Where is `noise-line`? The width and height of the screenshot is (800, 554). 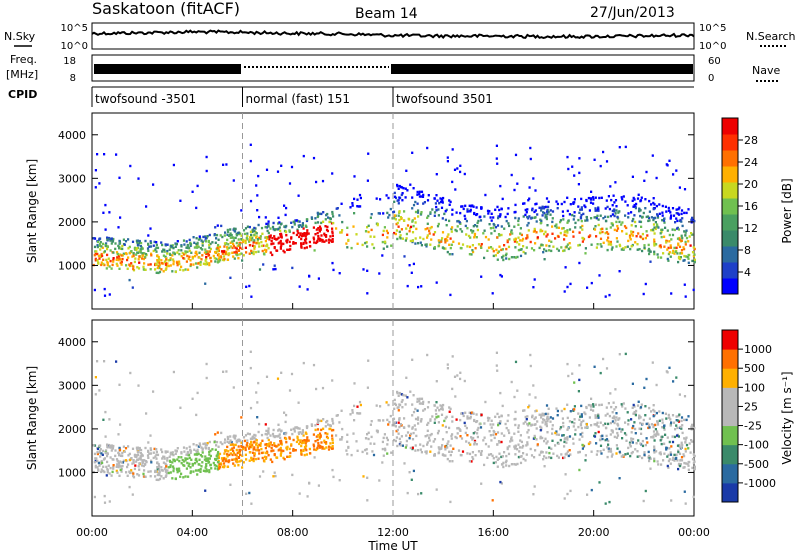
noise-line is located at coordinates (393, 34).